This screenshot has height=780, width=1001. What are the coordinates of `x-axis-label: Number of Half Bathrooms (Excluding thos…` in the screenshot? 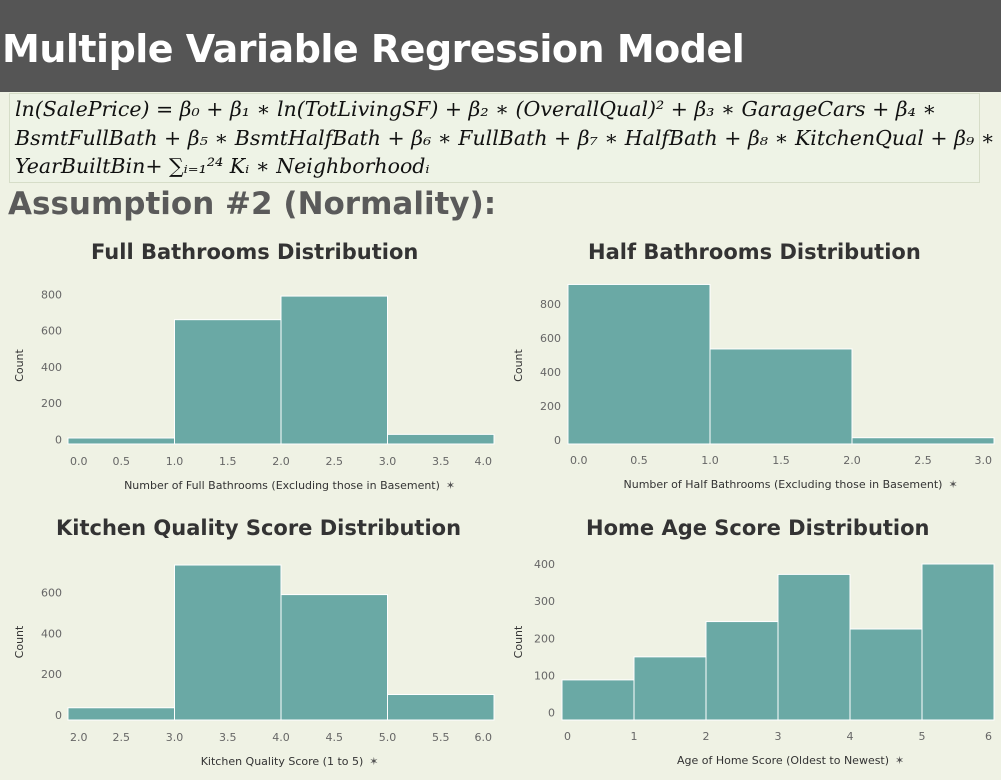 It's located at (783, 484).